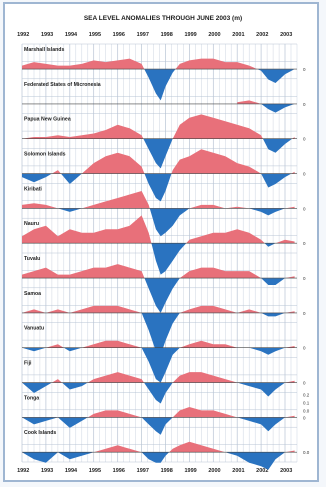 The height and width of the screenshot is (487, 326). Describe the element at coordinates (238, 471) in the screenshot. I see `bottom-year-label: 2001` at that location.